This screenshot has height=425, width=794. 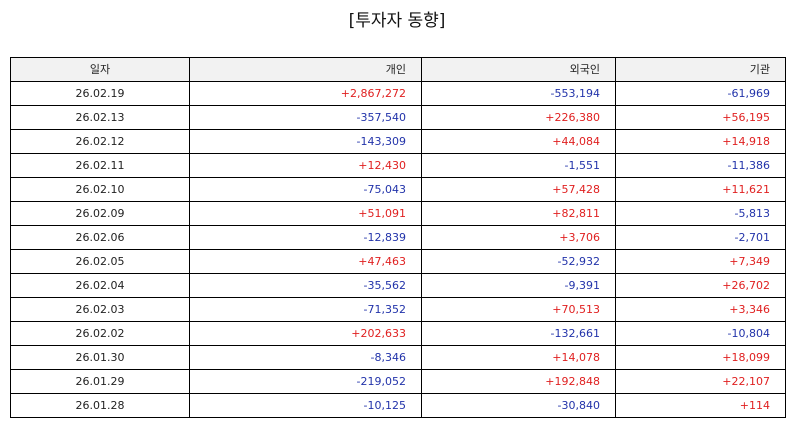 What do you see at coordinates (305, 117) in the screenshot?
I see `cell-individual: -357,540` at bounding box center [305, 117].